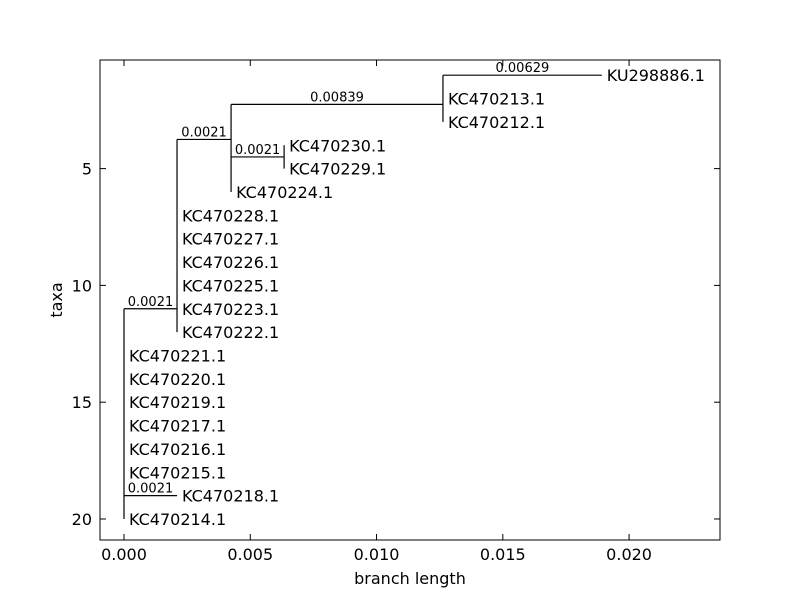 This screenshot has height=600, width=800. Describe the element at coordinates (82, 402) in the screenshot. I see `y-tick-label: 15` at that location.